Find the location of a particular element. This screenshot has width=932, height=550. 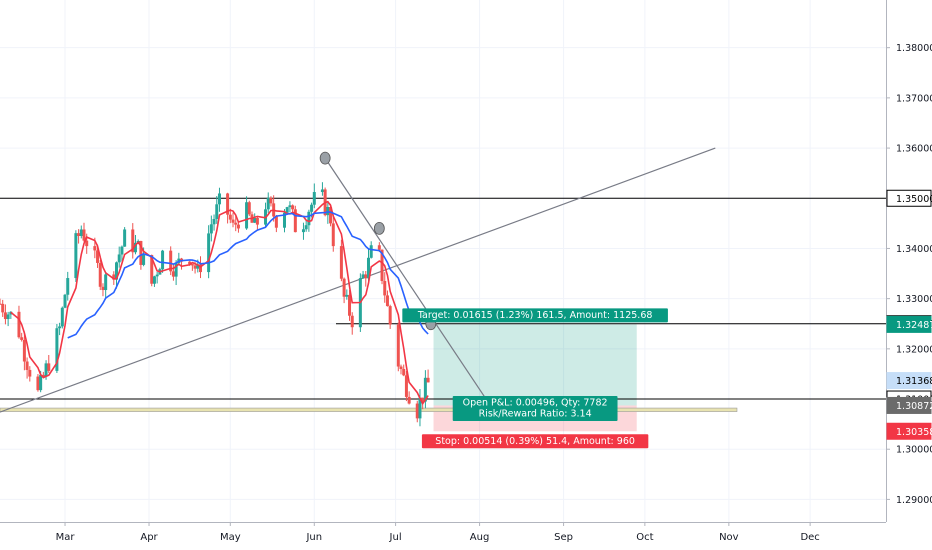

time-axis-bg is located at coordinates (443, 536).